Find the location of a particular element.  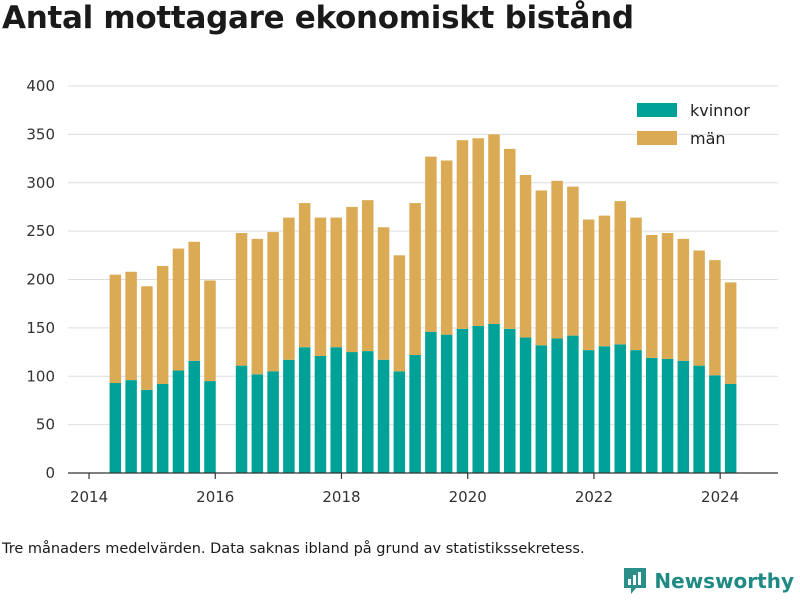

legend-label-kvinnor: kvinnor is located at coordinates (720, 110).